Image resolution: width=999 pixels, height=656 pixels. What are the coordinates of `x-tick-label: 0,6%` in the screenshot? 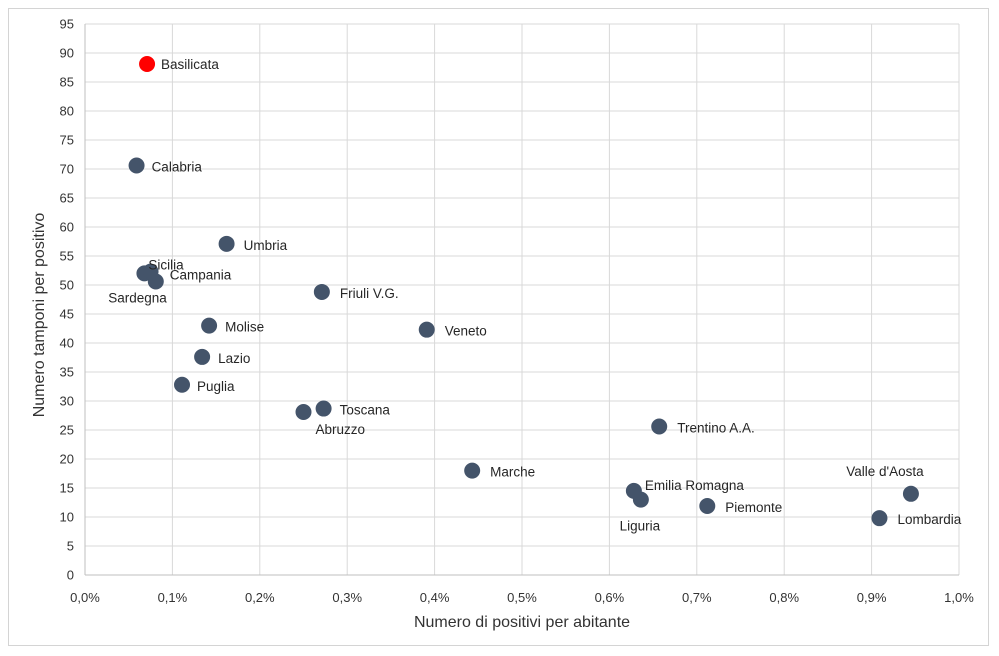 It's located at (610, 597).